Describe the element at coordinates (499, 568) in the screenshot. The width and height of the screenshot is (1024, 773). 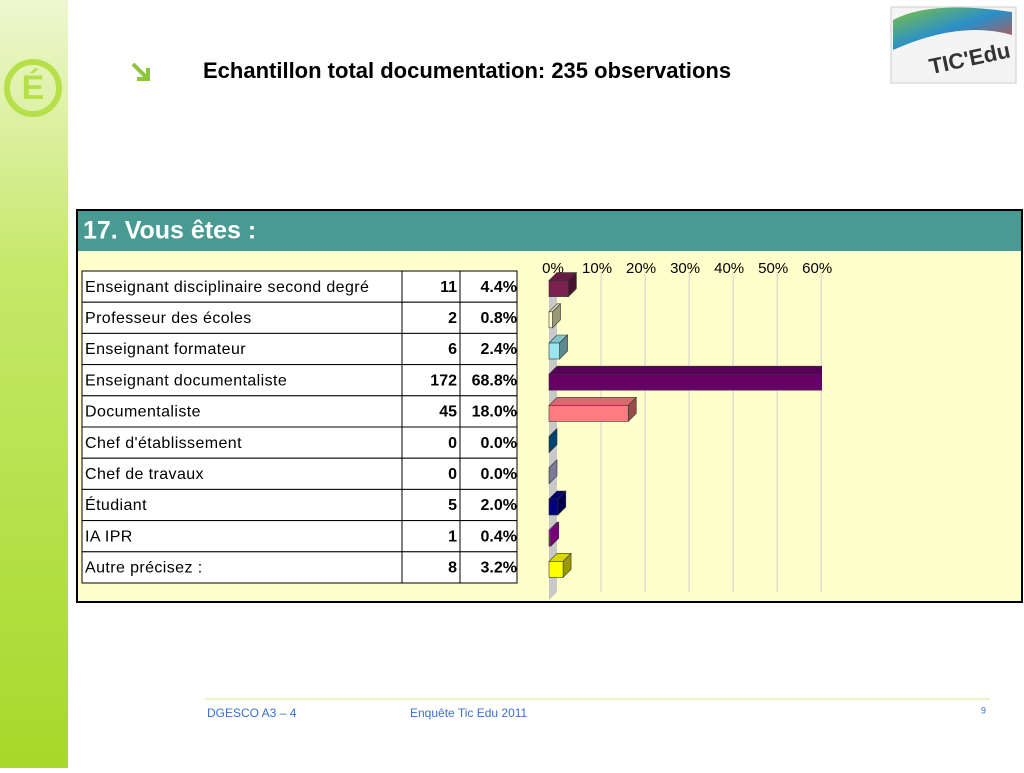
I see `row-percent: 3.2%` at that location.